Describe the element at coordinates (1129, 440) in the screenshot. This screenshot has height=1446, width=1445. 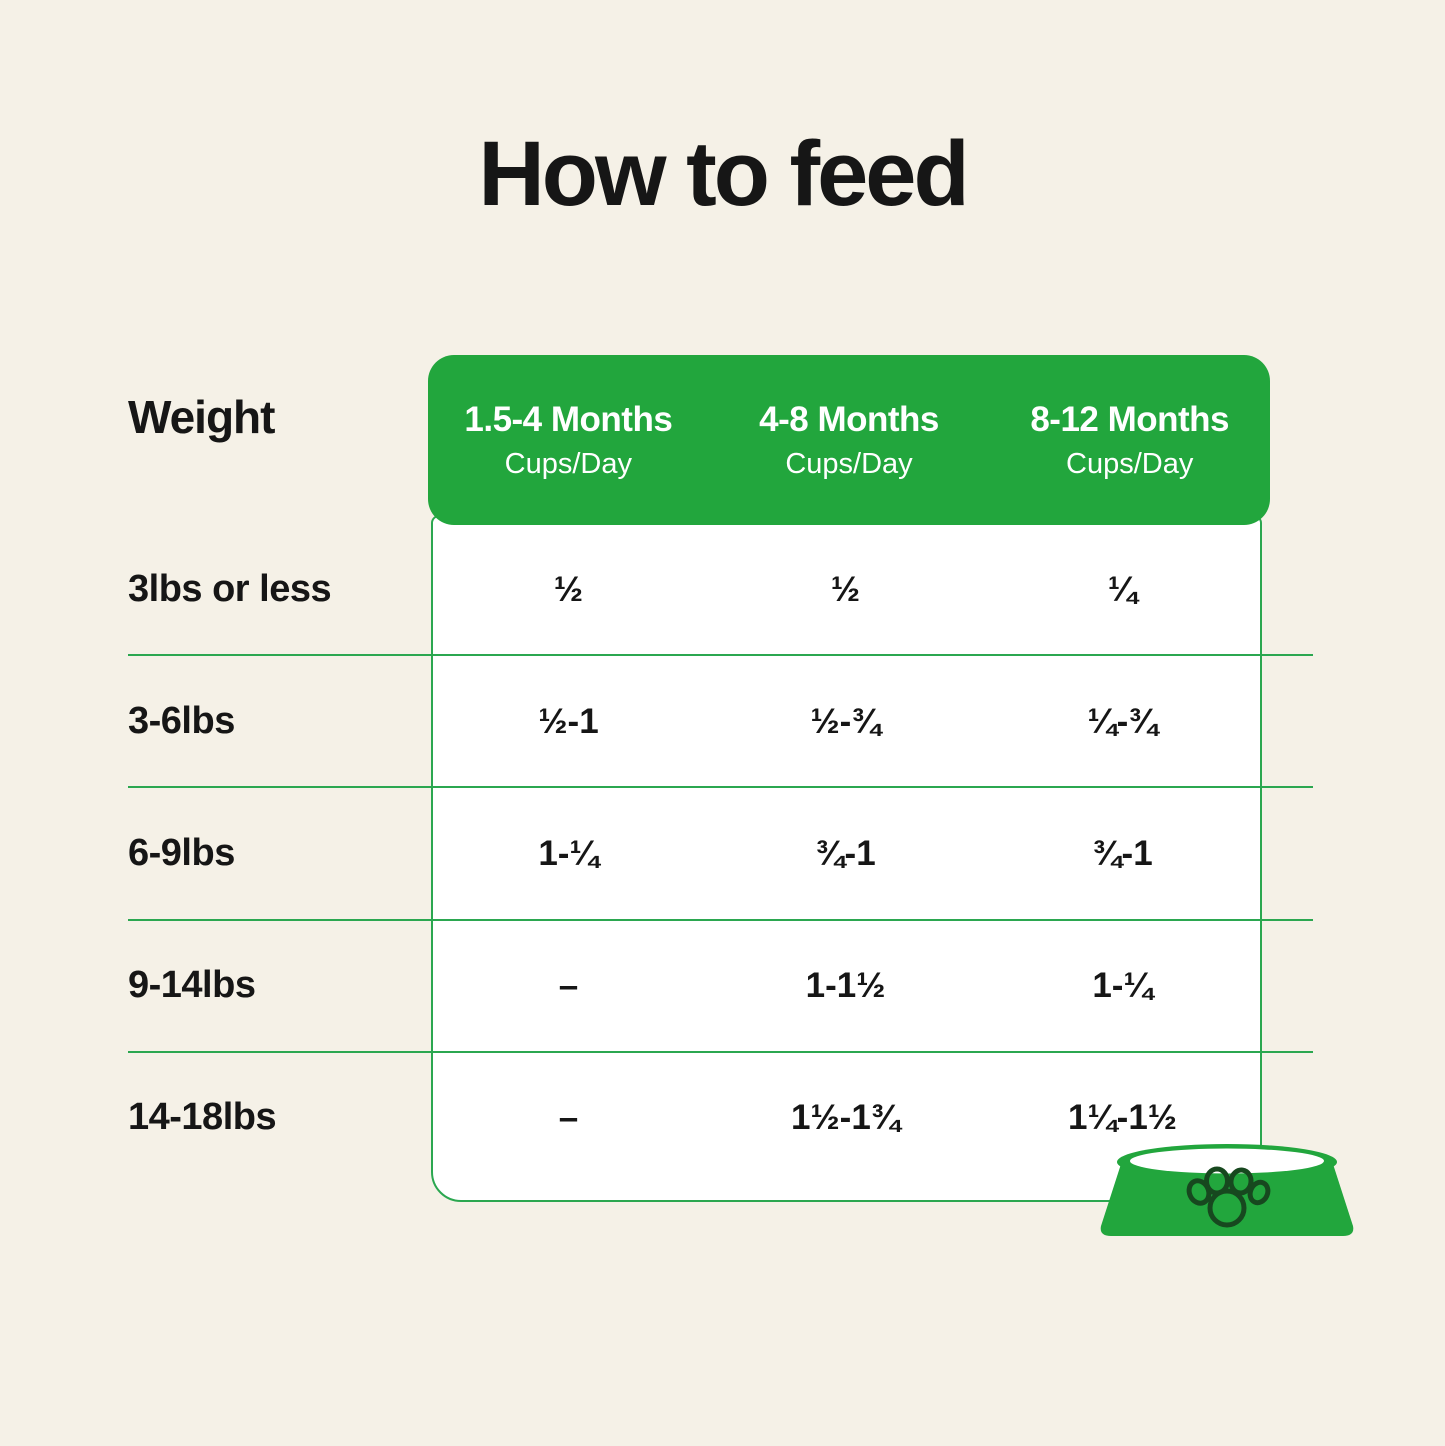
I see `column-header-3: 8-12 Months Cups/Day` at that location.